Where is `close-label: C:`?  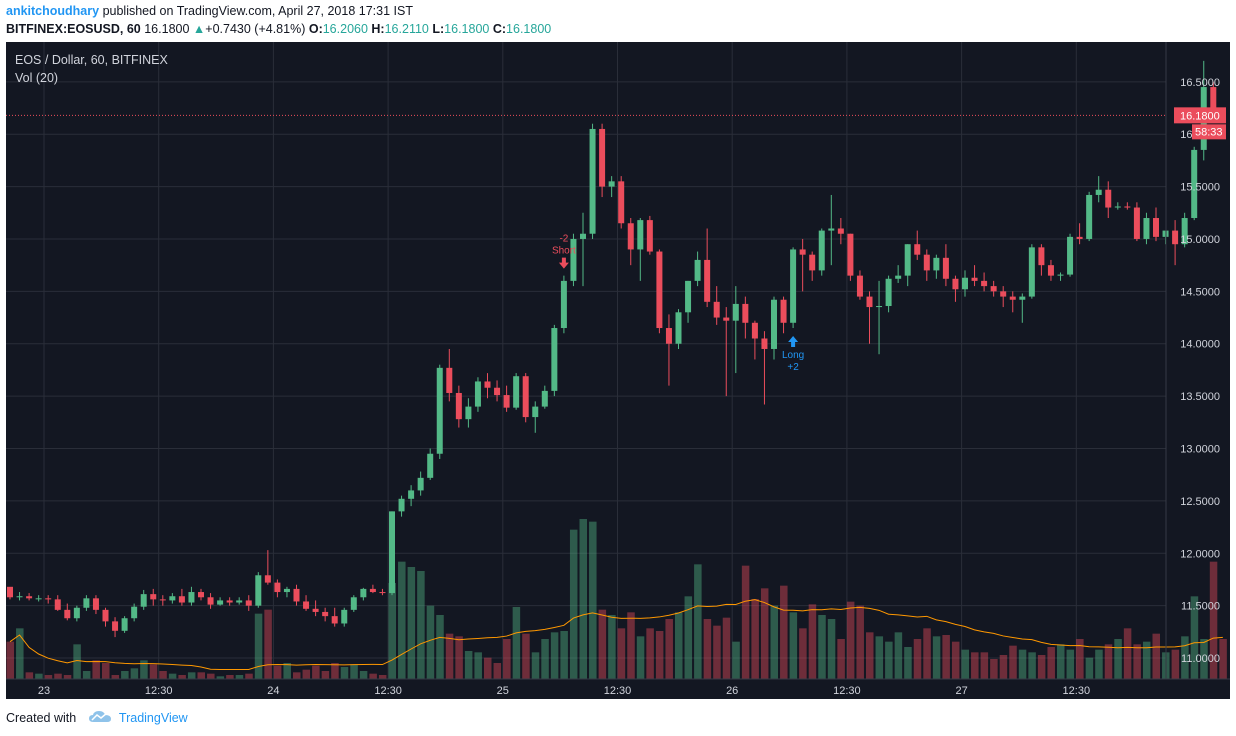
close-label: C: is located at coordinates (499, 29).